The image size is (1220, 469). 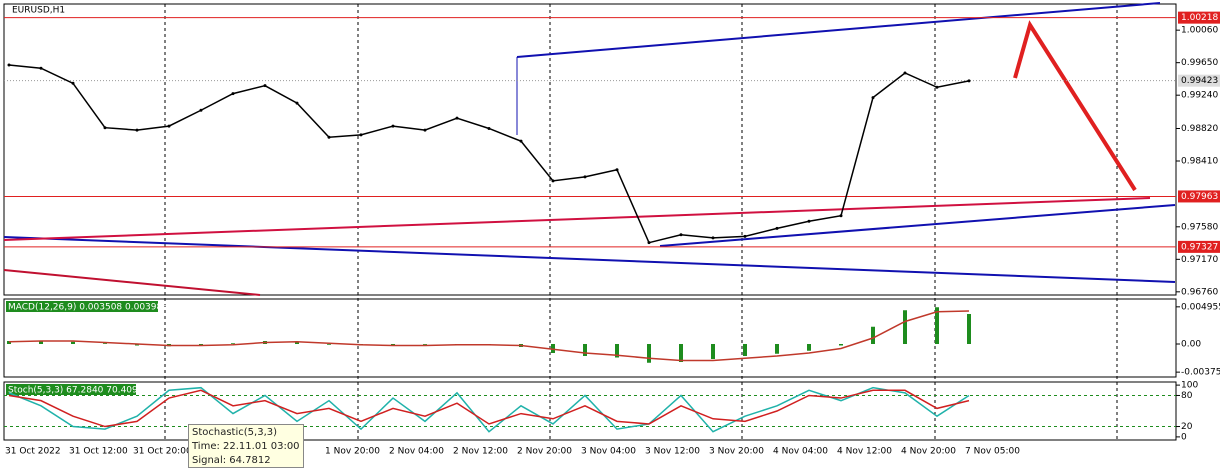 I want to click on tooltip-signal: Signal: 64.7812, so click(x=231, y=460).